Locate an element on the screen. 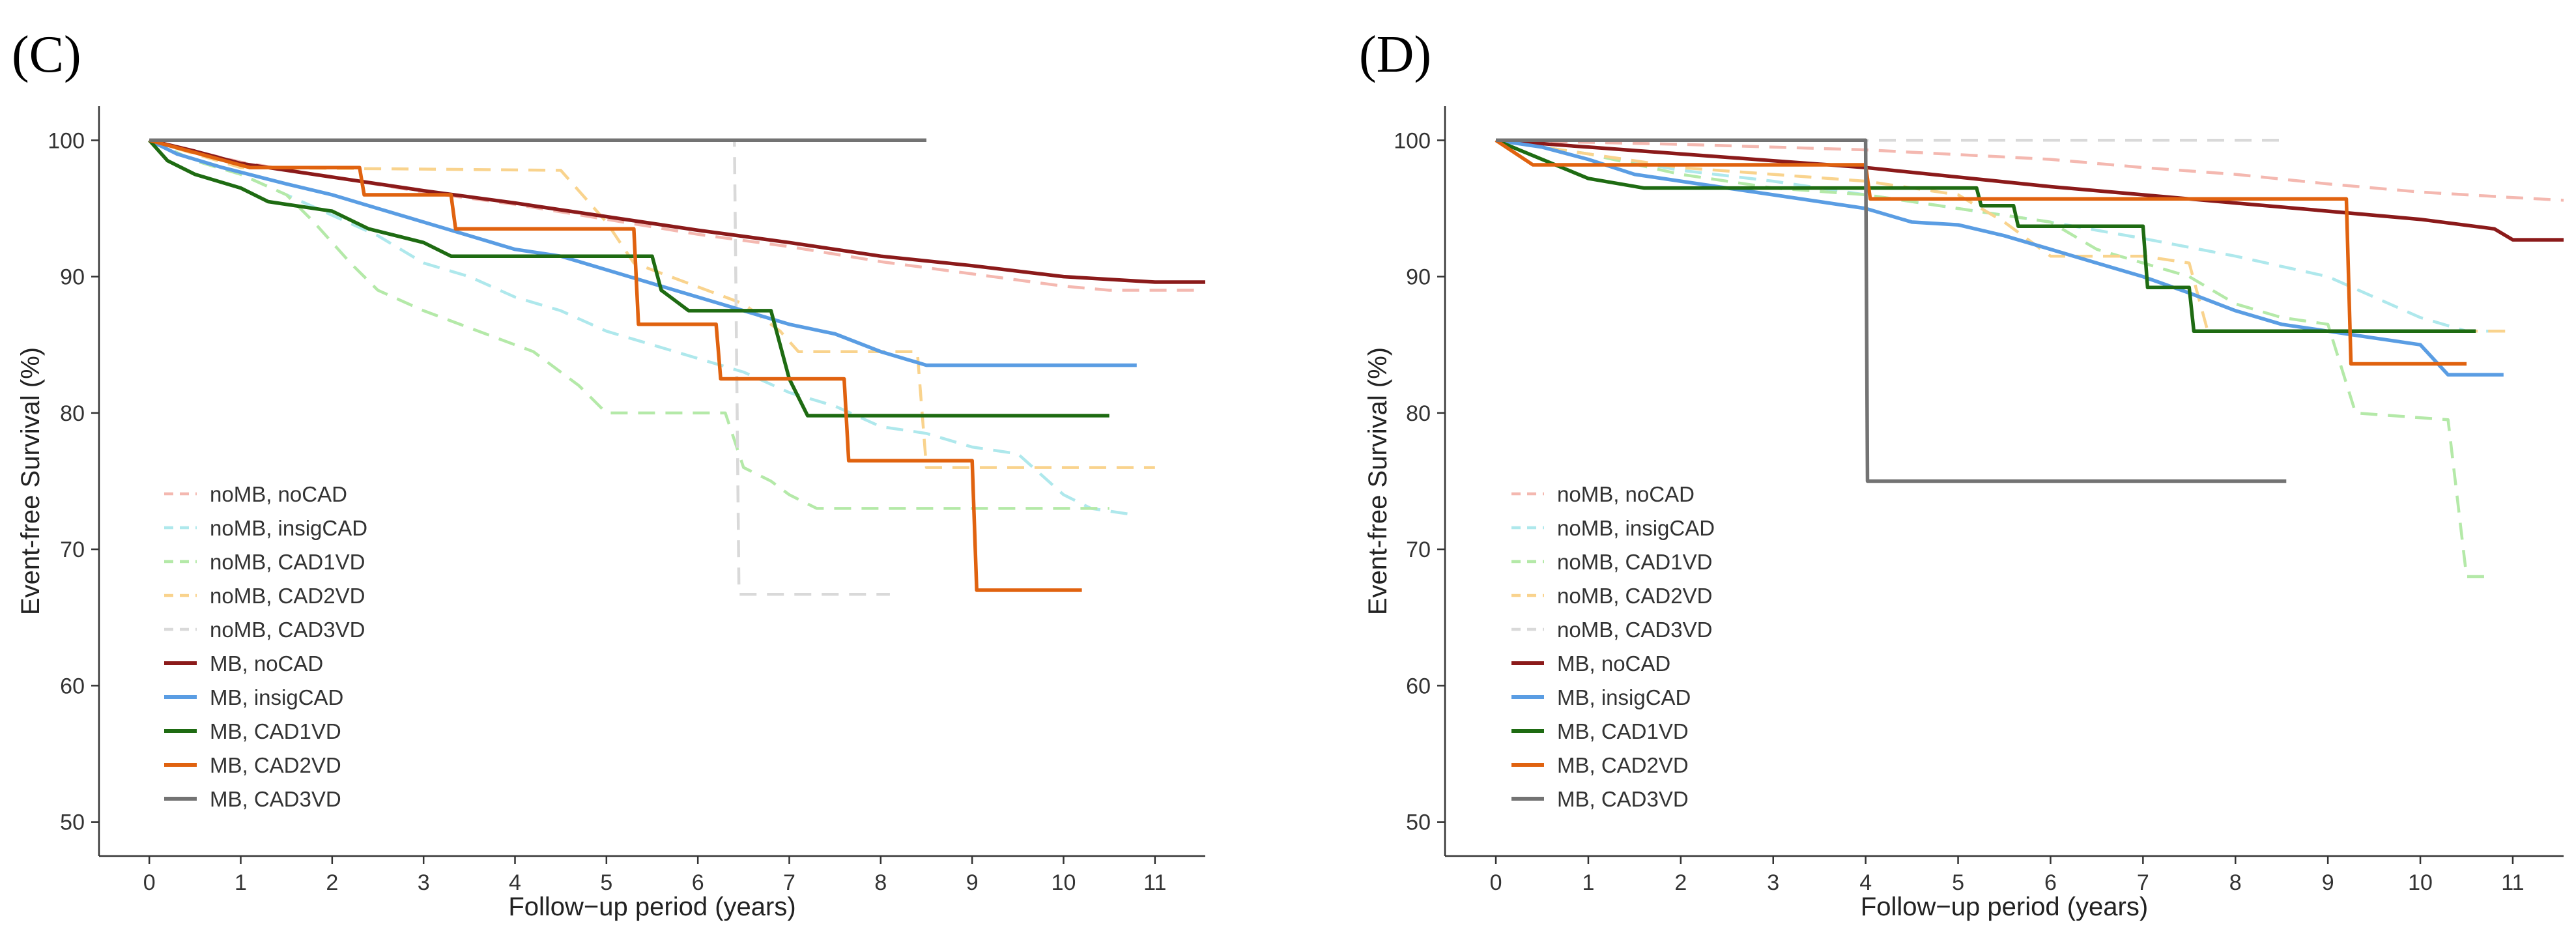 The width and height of the screenshot is (2576, 944). legend-label-nomb-cad1vd-d: noMB, CAD1VD is located at coordinates (1635, 562).